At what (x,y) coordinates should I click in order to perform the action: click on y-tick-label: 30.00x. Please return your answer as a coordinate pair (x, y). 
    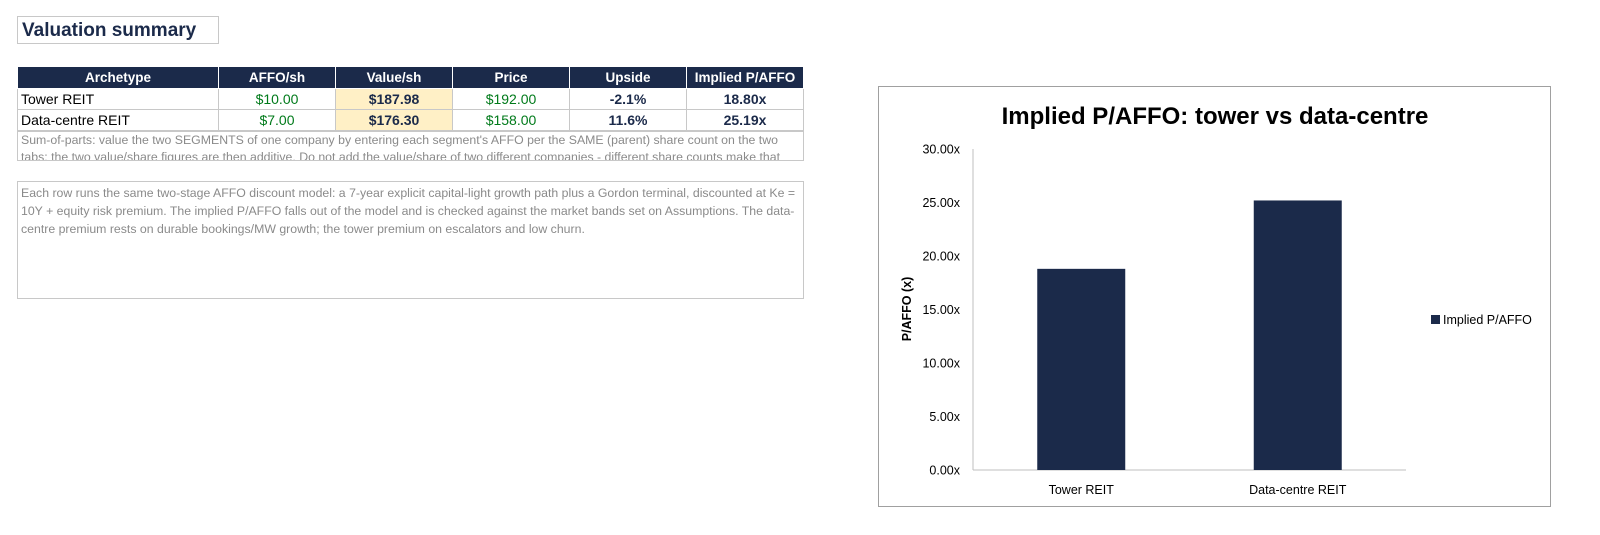
    Looking at the image, I should click on (941, 150).